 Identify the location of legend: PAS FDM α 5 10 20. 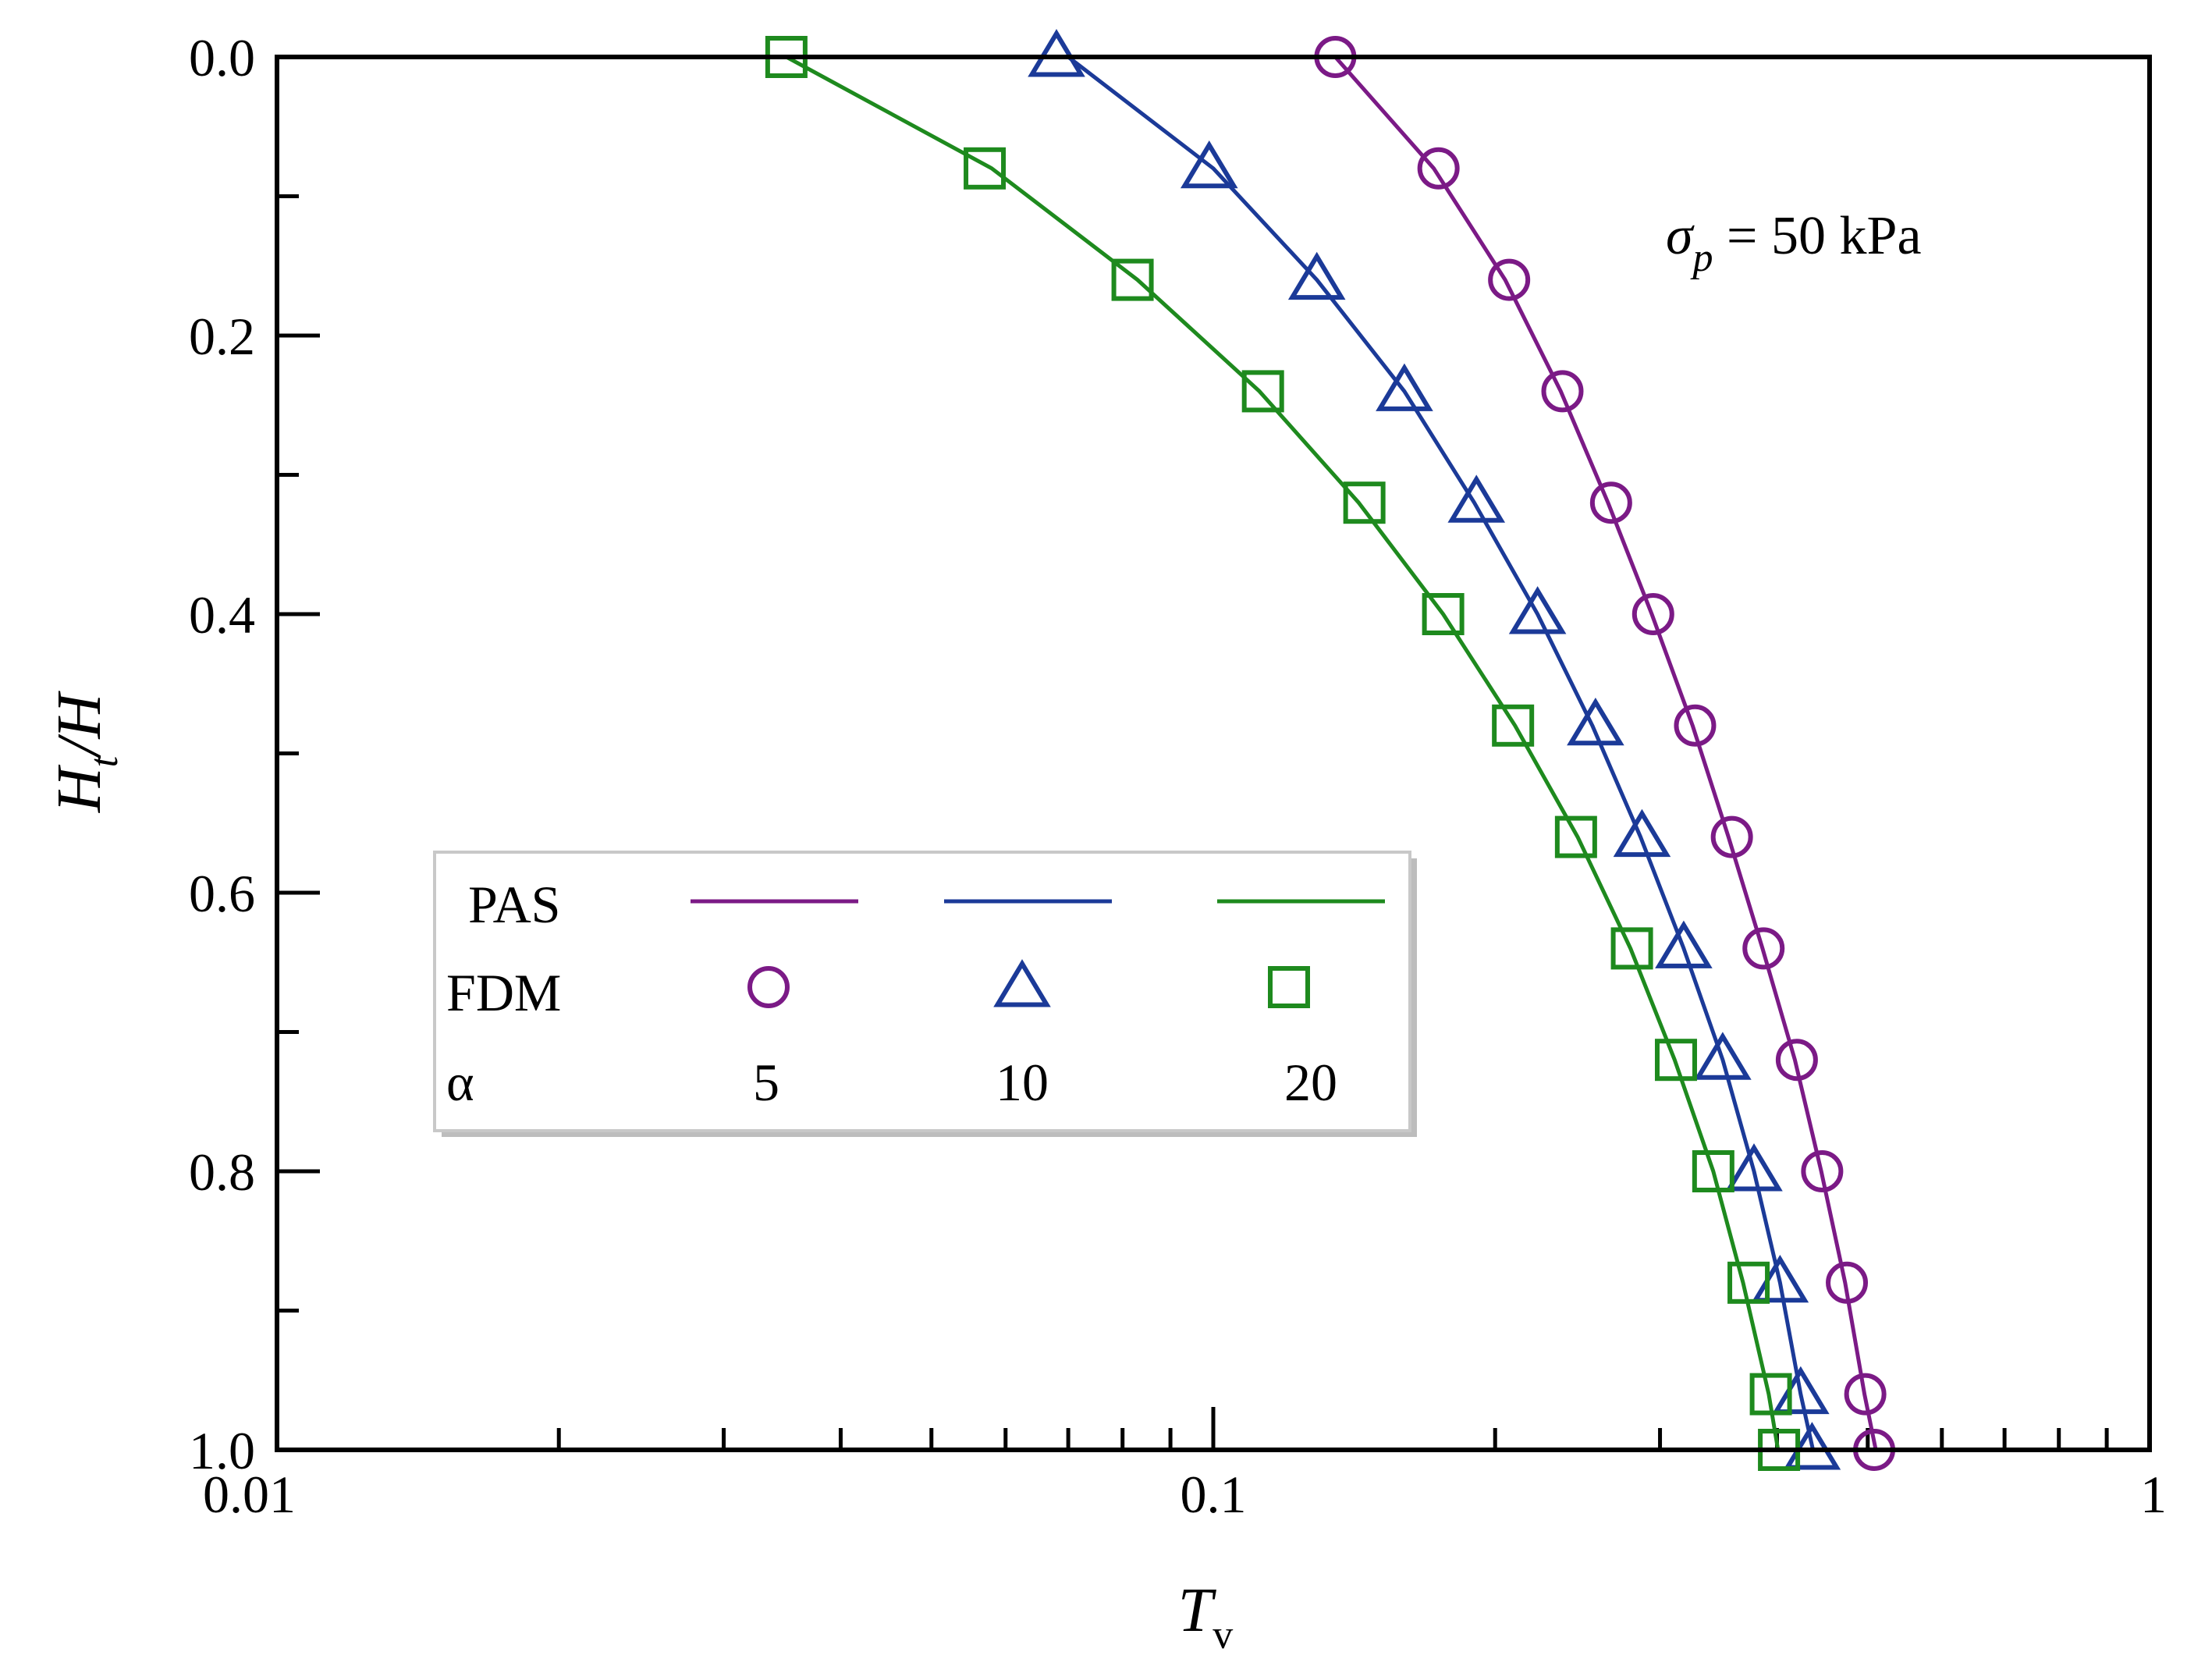
(925, 994).